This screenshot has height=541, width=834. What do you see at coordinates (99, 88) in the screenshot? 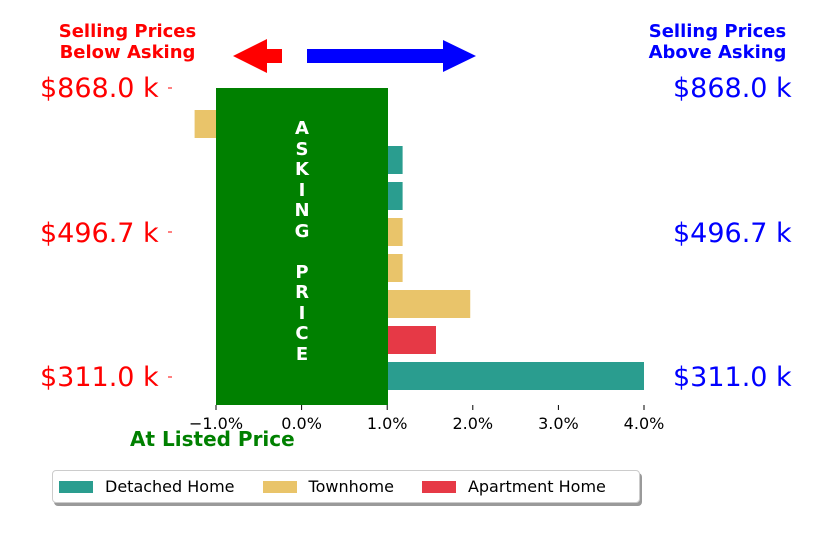
I see `price-label-left-top: $868.0 k` at bounding box center [99, 88].